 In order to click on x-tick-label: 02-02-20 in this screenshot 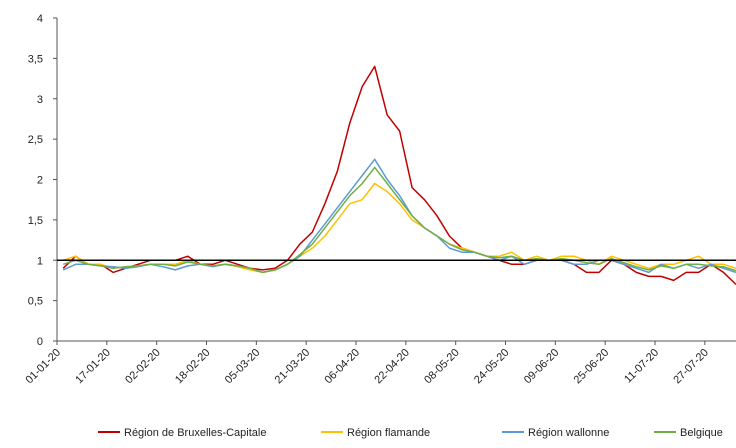, I will do `click(143, 367)`.